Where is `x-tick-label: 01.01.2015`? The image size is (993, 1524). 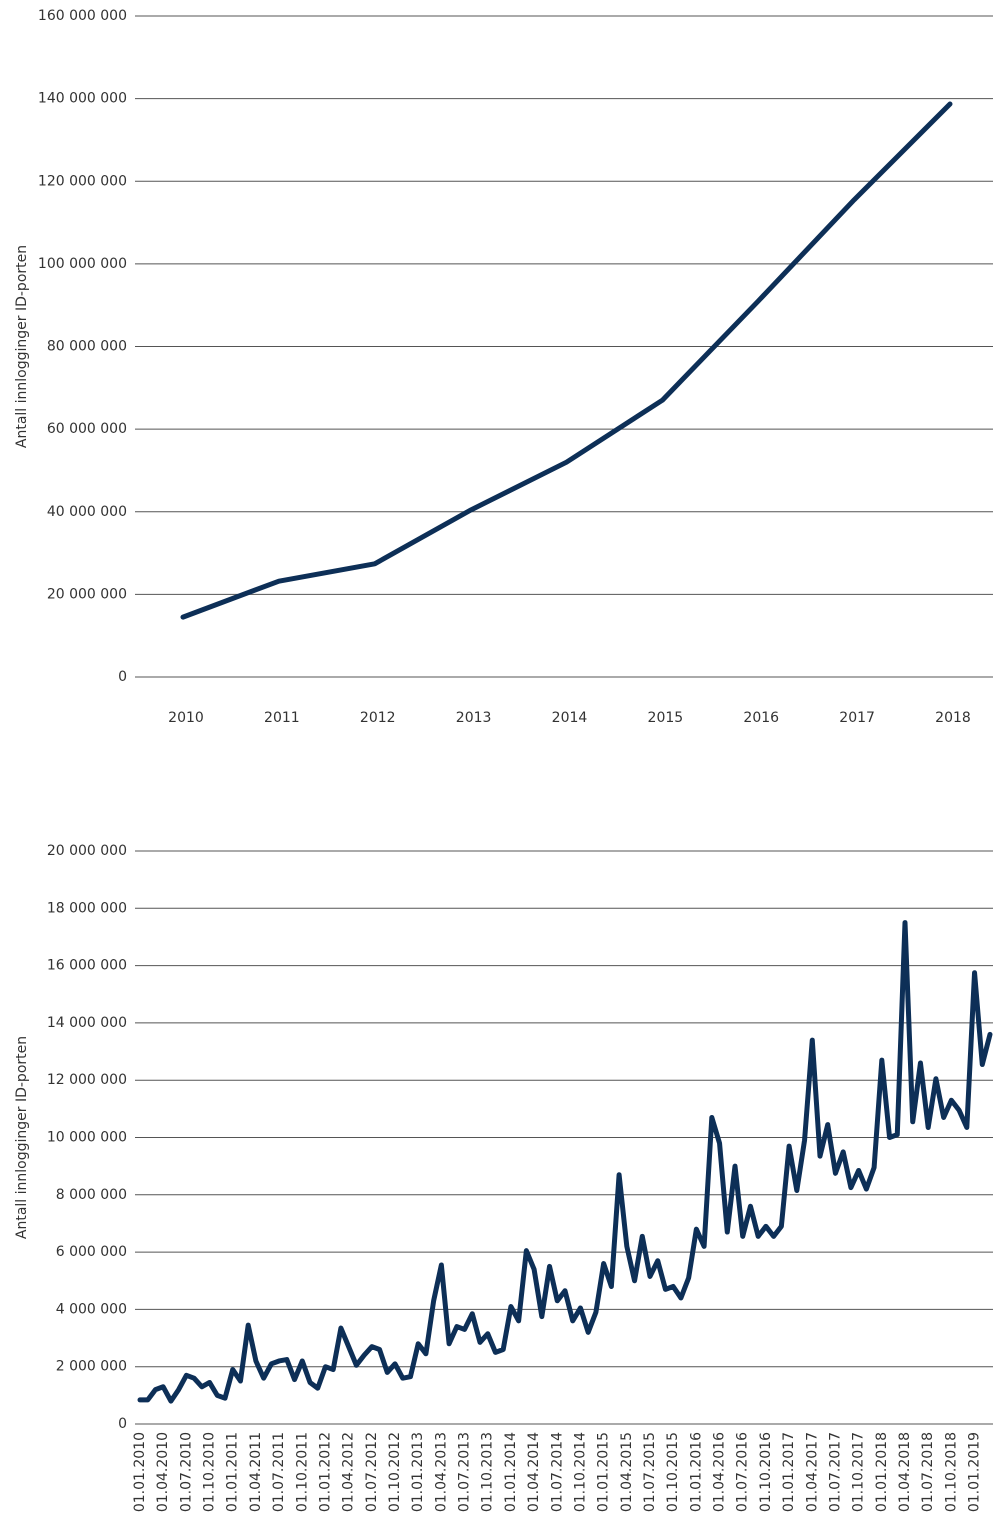 x-tick-label: 01.01.2015 is located at coordinates (604, 1472).